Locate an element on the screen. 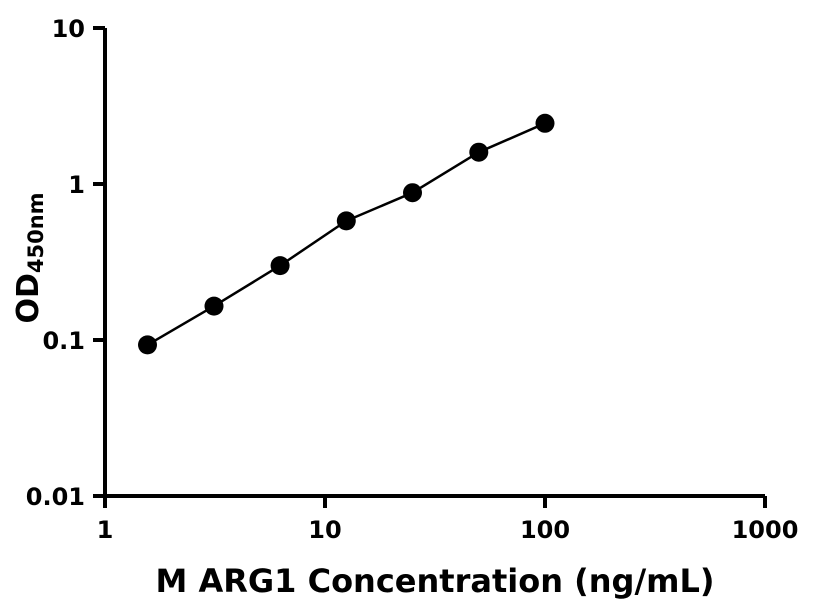 The width and height of the screenshot is (816, 612). y-tick-label: 0.01 is located at coordinates (55, 497).